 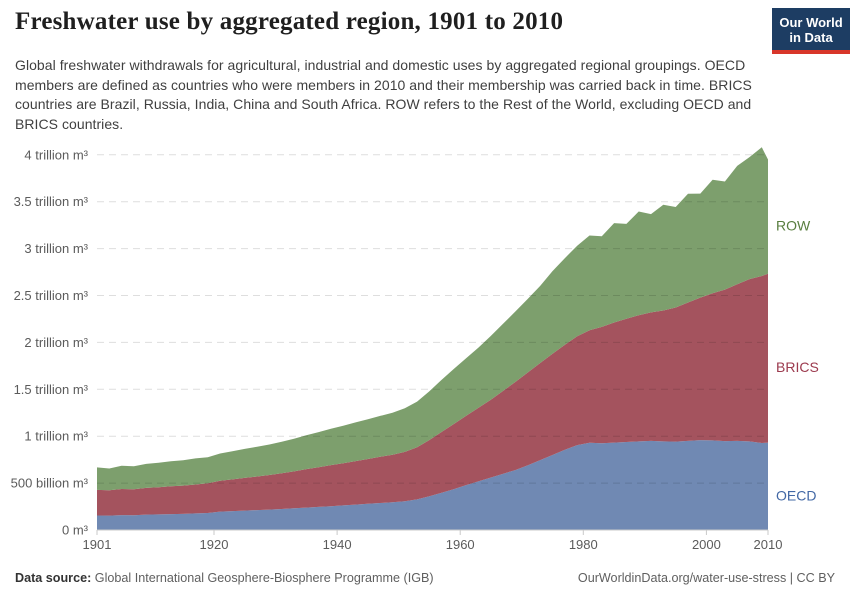 What do you see at coordinates (53, 578) in the screenshot?
I see `data-source-label: Data source:` at bounding box center [53, 578].